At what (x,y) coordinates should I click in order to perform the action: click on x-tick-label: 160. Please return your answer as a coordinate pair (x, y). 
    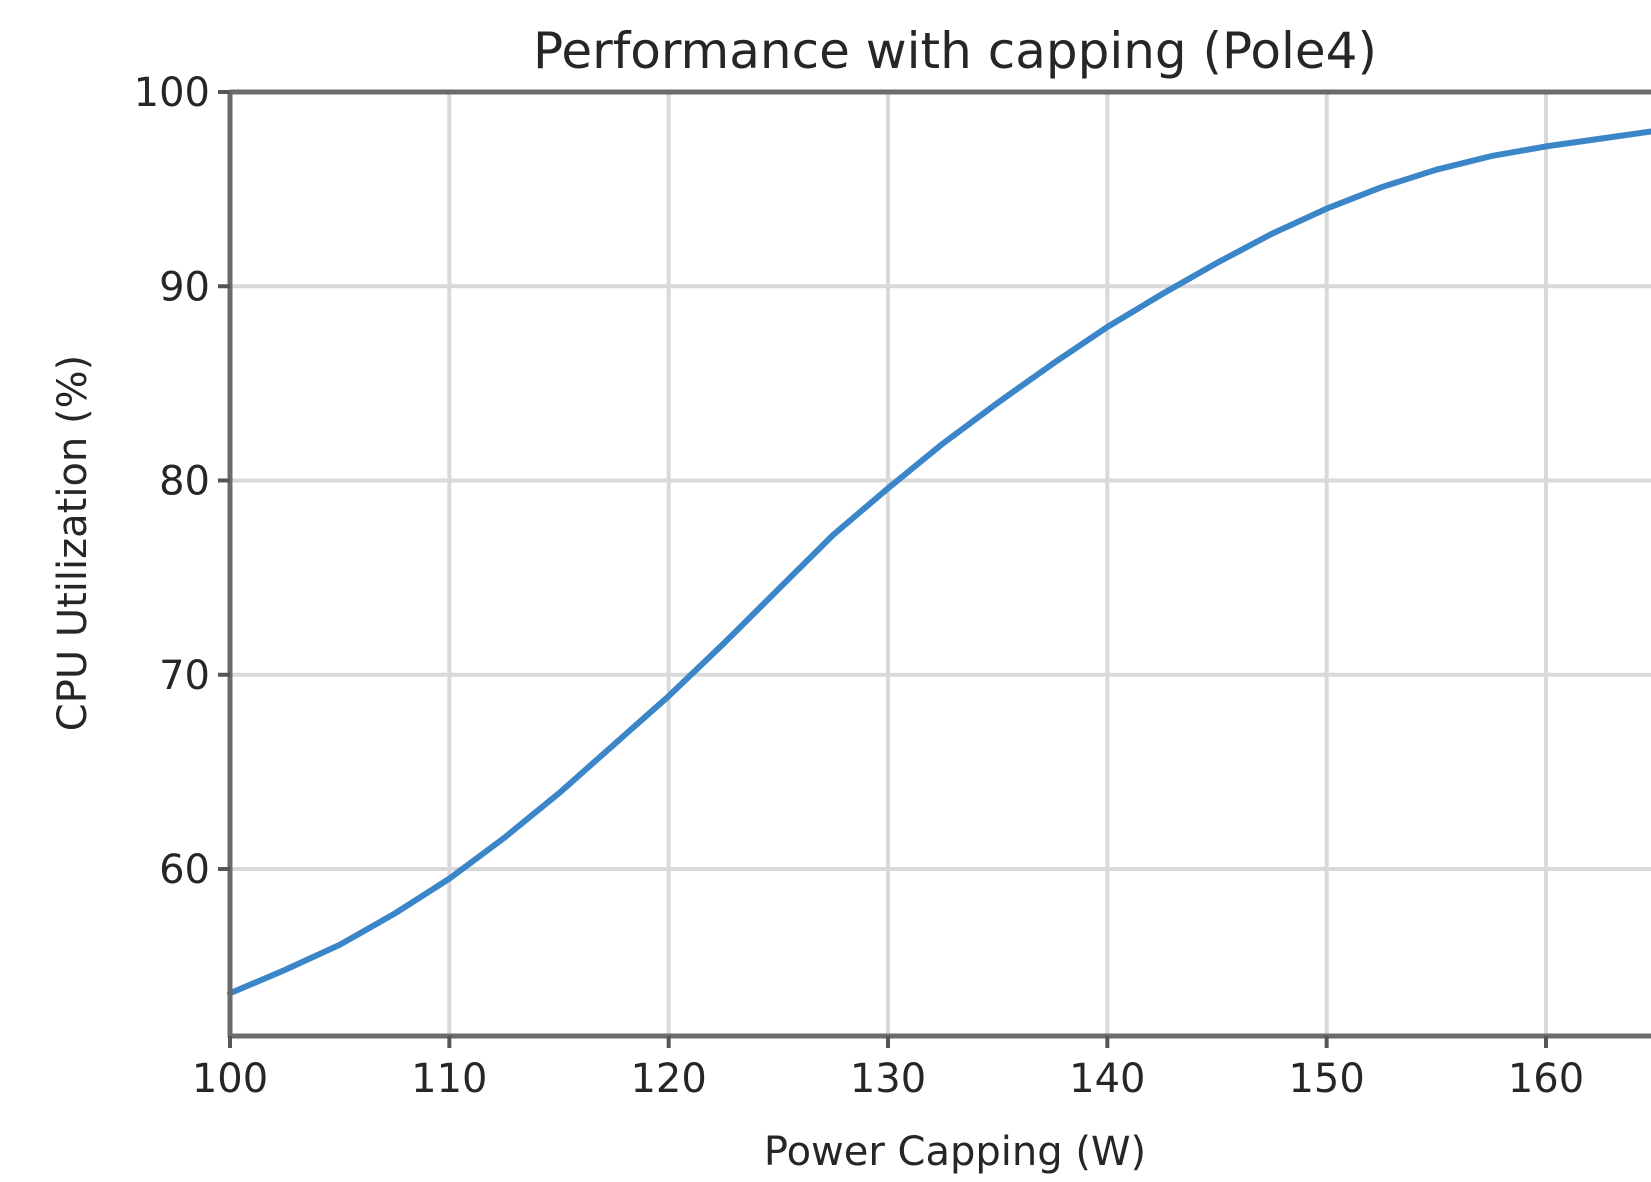
    Looking at the image, I should click on (1546, 1079).